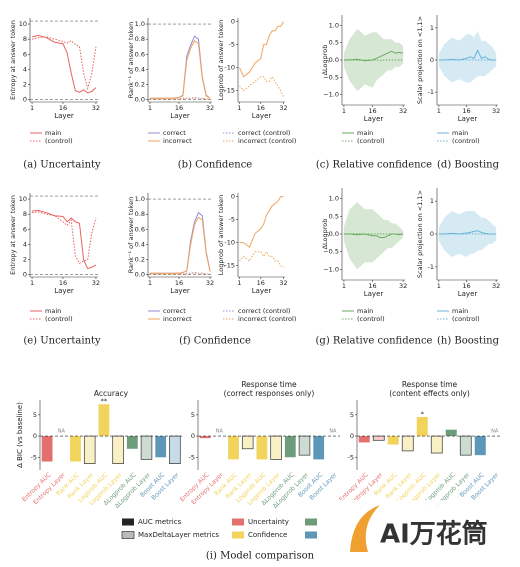 The height and width of the screenshot is (567, 520). I want to click on watermark: AI万花筒, so click(434, 534).